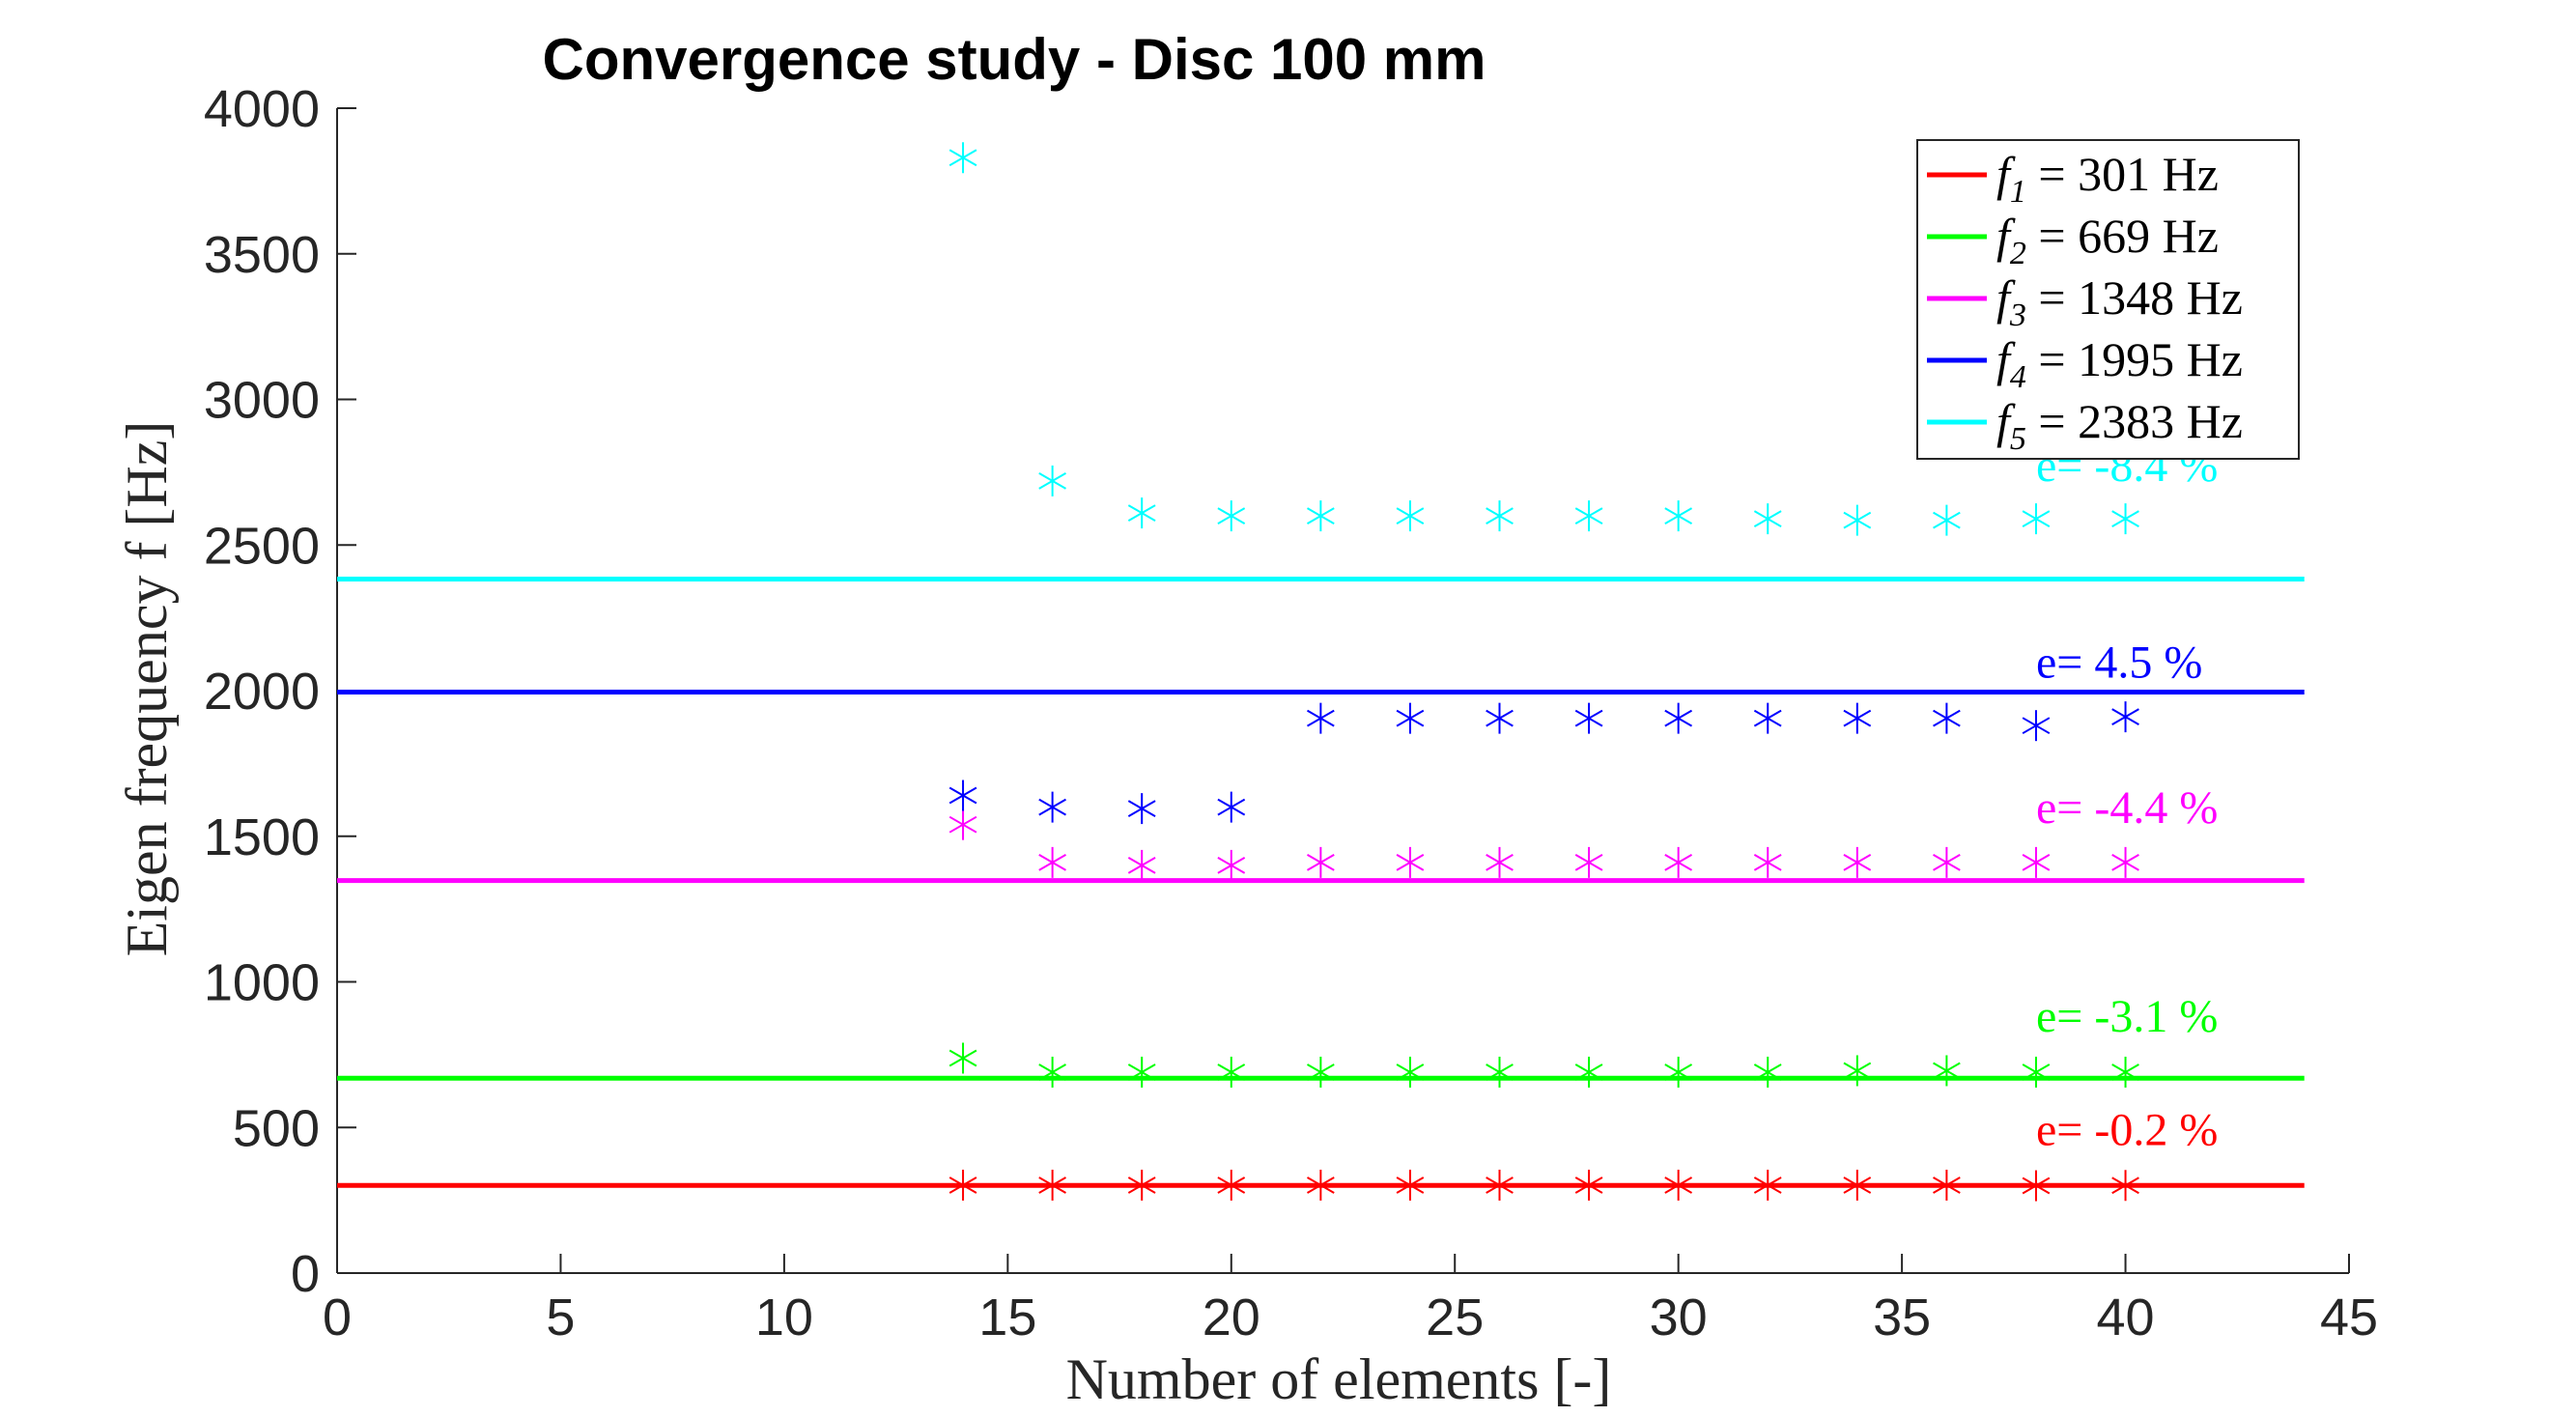 This screenshot has height=1417, width=2576. I want to click on x-tick-label: 20, so click(1231, 1317).